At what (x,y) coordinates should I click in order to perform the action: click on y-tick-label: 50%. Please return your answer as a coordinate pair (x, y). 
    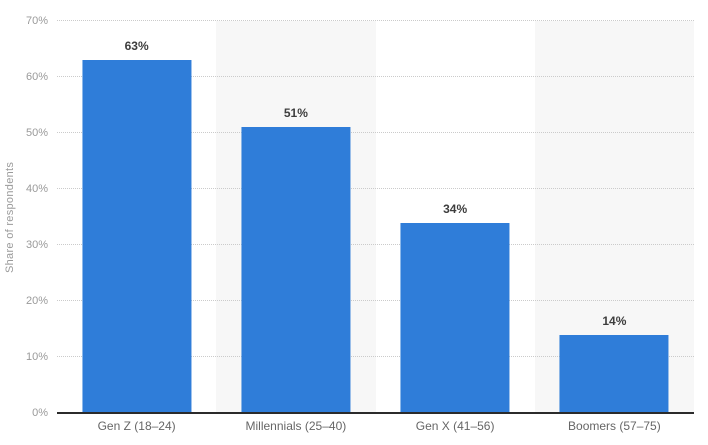
    Looking at the image, I should click on (36, 133).